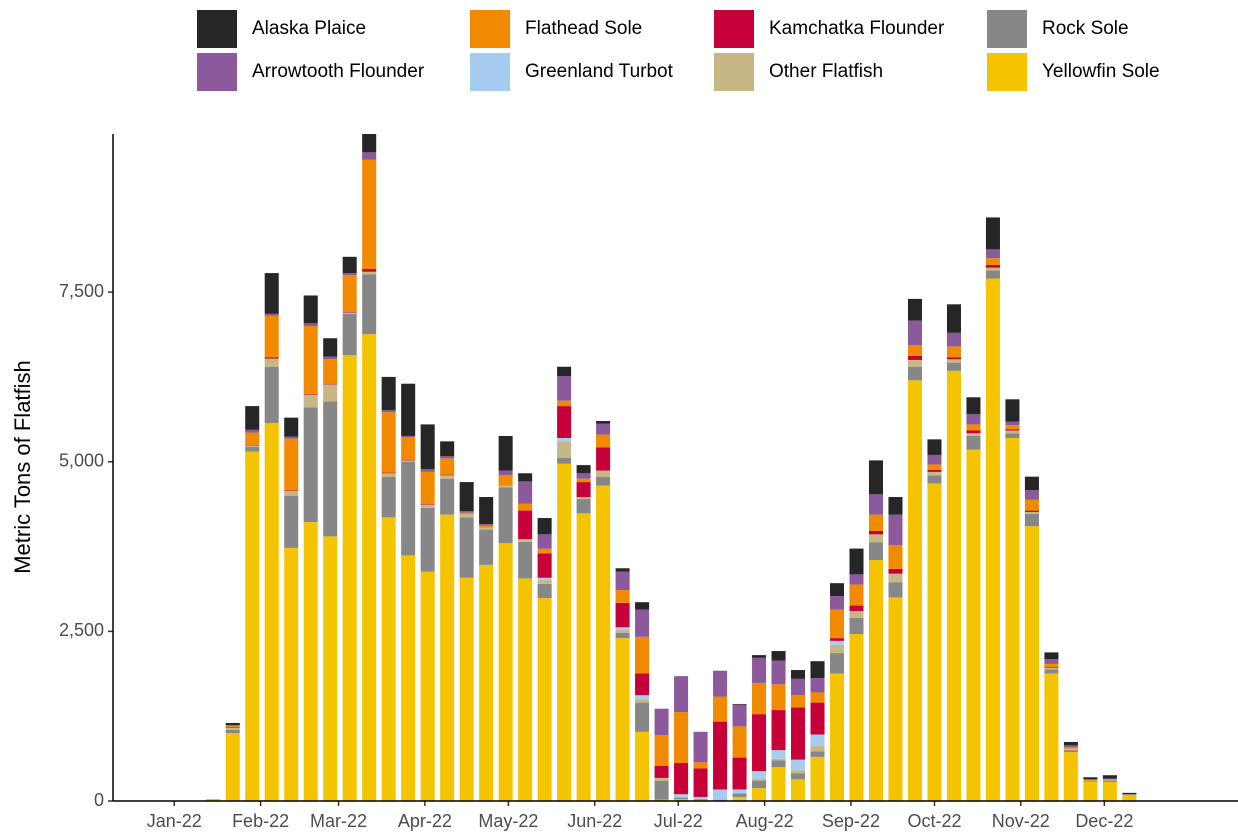 The height and width of the screenshot is (834, 1238). Describe the element at coordinates (594, 821) in the screenshot. I see `x-tick-label: Jun-22` at that location.